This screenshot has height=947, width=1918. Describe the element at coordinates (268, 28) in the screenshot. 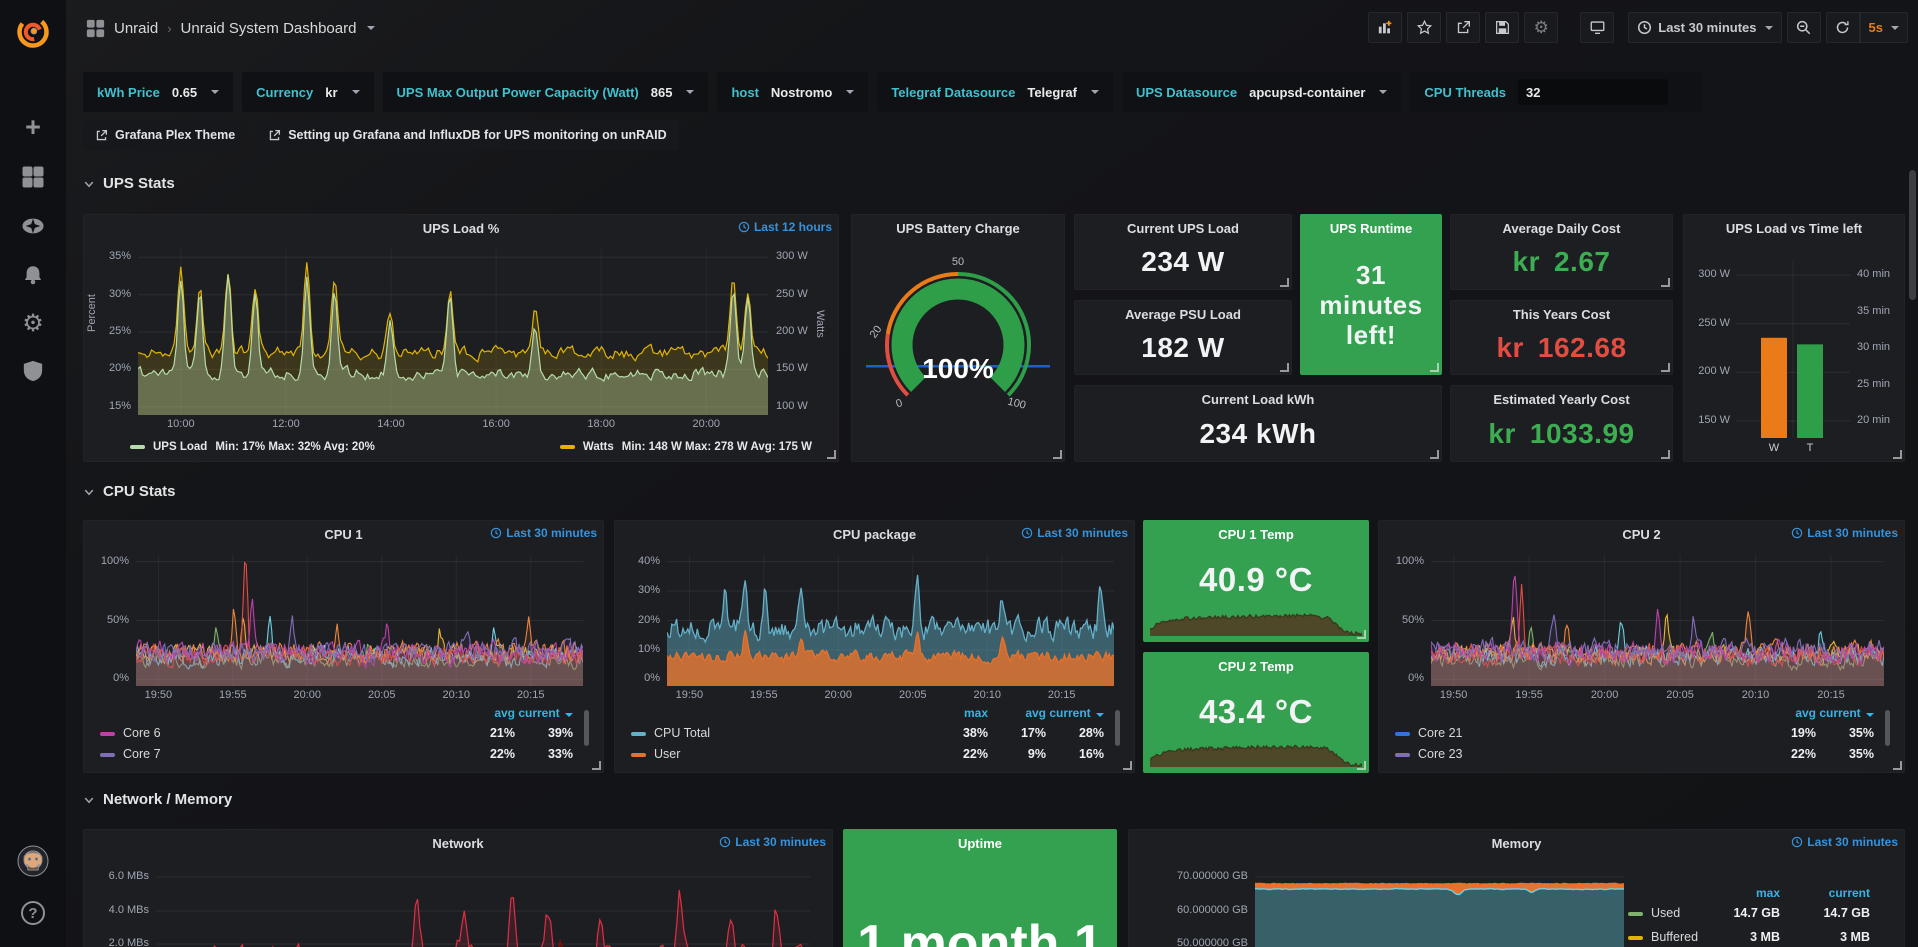

I see `breadcrumb-page: Unraid System Dashboard` at that location.